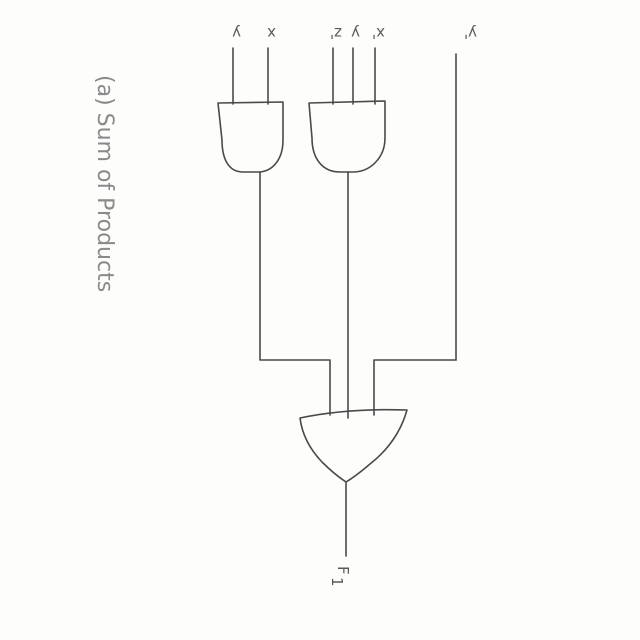 Image resolution: width=640 pixels, height=640 pixels. What do you see at coordinates (340, 576) in the screenshot?
I see `output-label: F 1` at bounding box center [340, 576].